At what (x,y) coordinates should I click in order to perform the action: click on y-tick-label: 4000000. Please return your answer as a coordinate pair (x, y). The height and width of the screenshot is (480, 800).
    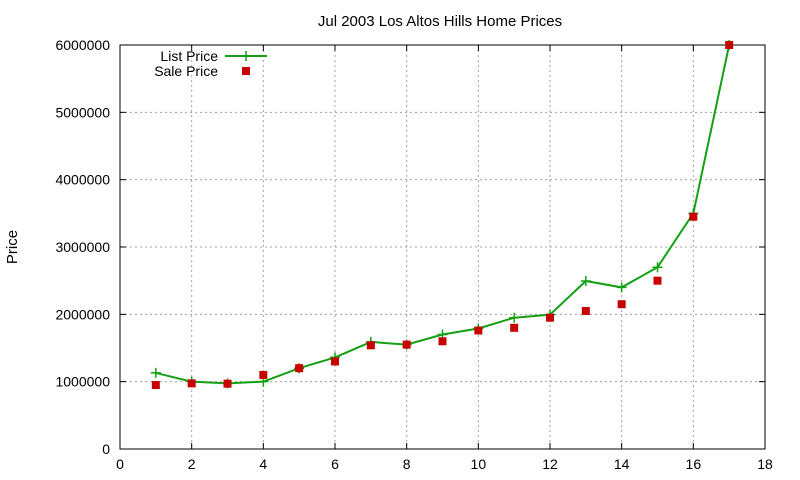
    Looking at the image, I should click on (82, 180).